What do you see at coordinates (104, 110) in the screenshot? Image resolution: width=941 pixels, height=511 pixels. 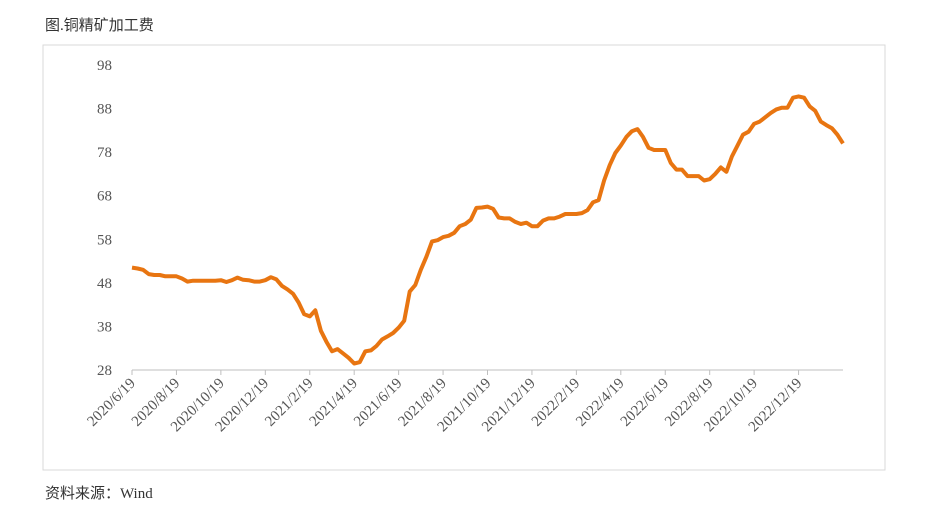 I see `y-tick-label: 88` at bounding box center [104, 110].